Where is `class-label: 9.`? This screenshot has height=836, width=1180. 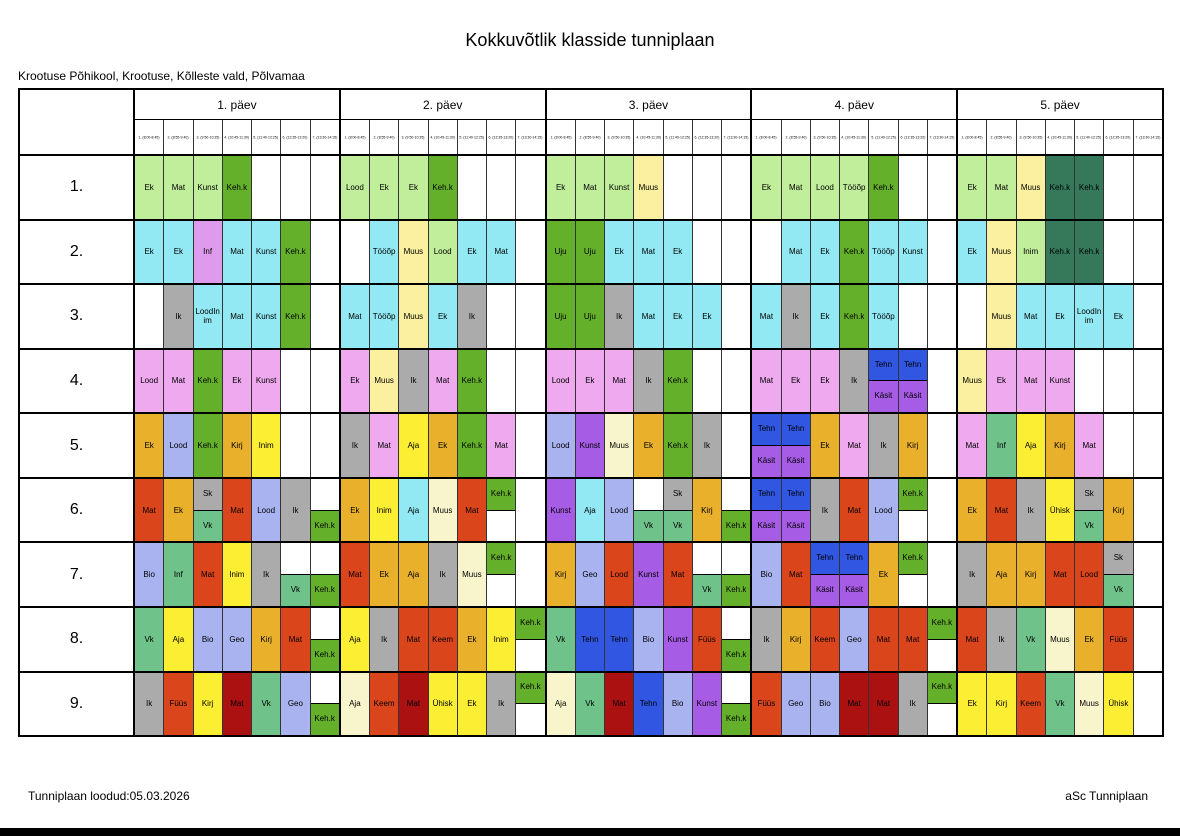
class-label: 9. is located at coordinates (77, 704).